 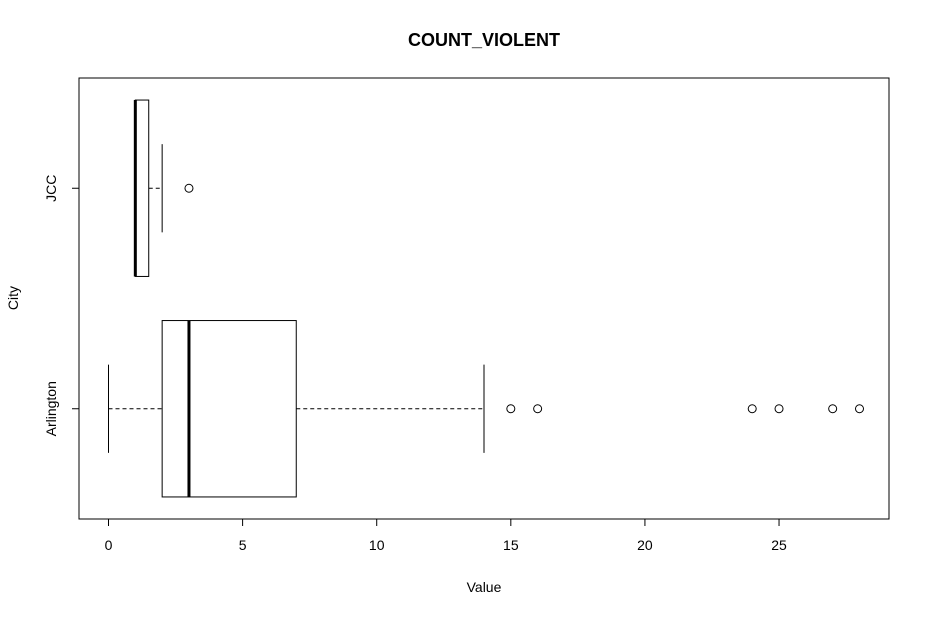 What do you see at coordinates (61, 305) in the screenshot?
I see `y-axis: Arlington JCC` at bounding box center [61, 305].